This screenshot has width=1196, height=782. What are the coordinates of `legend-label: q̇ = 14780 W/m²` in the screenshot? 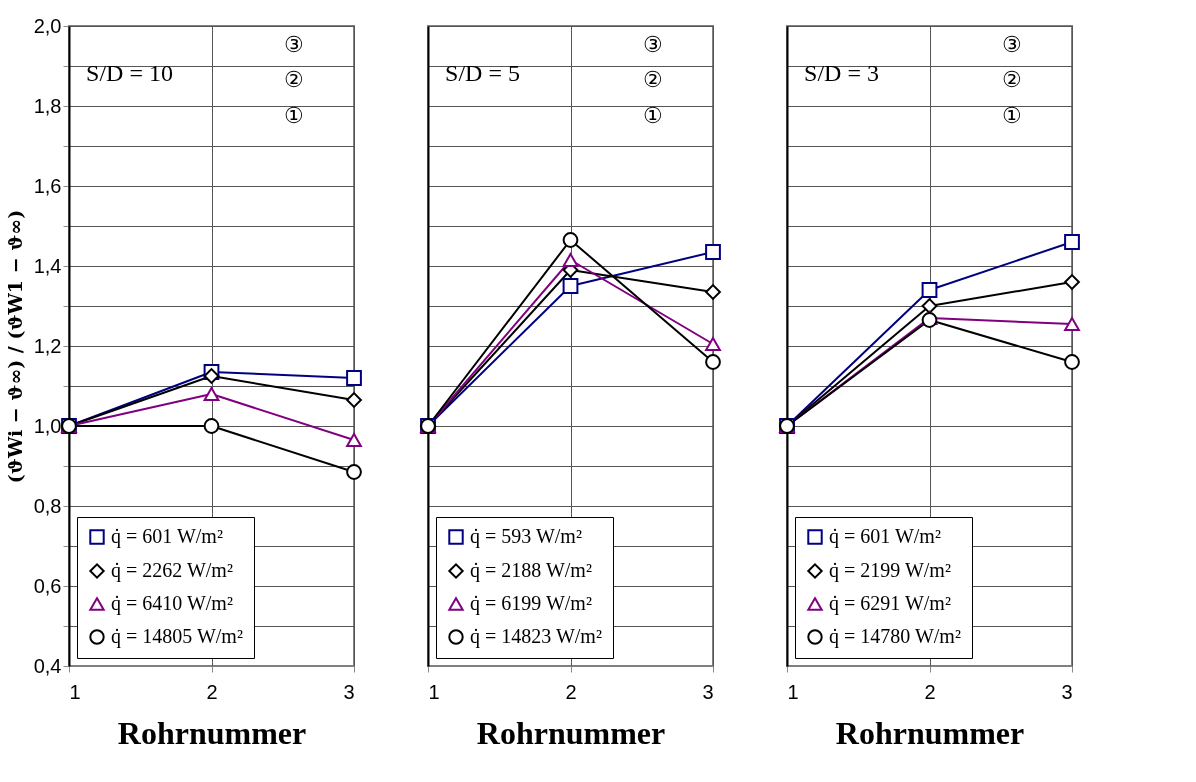 It's located at (895, 636).